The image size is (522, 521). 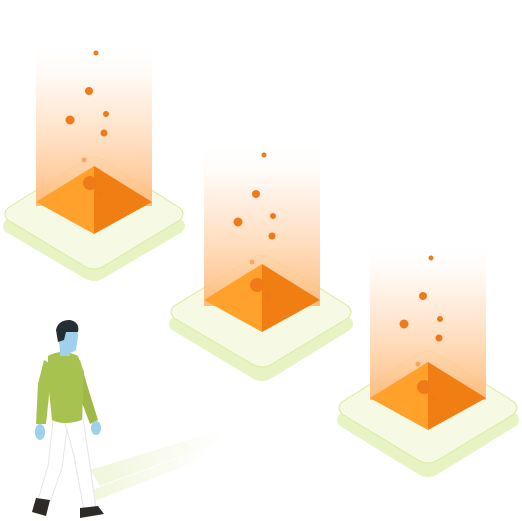 I want to click on person-shoe-back, so click(x=41, y=507).